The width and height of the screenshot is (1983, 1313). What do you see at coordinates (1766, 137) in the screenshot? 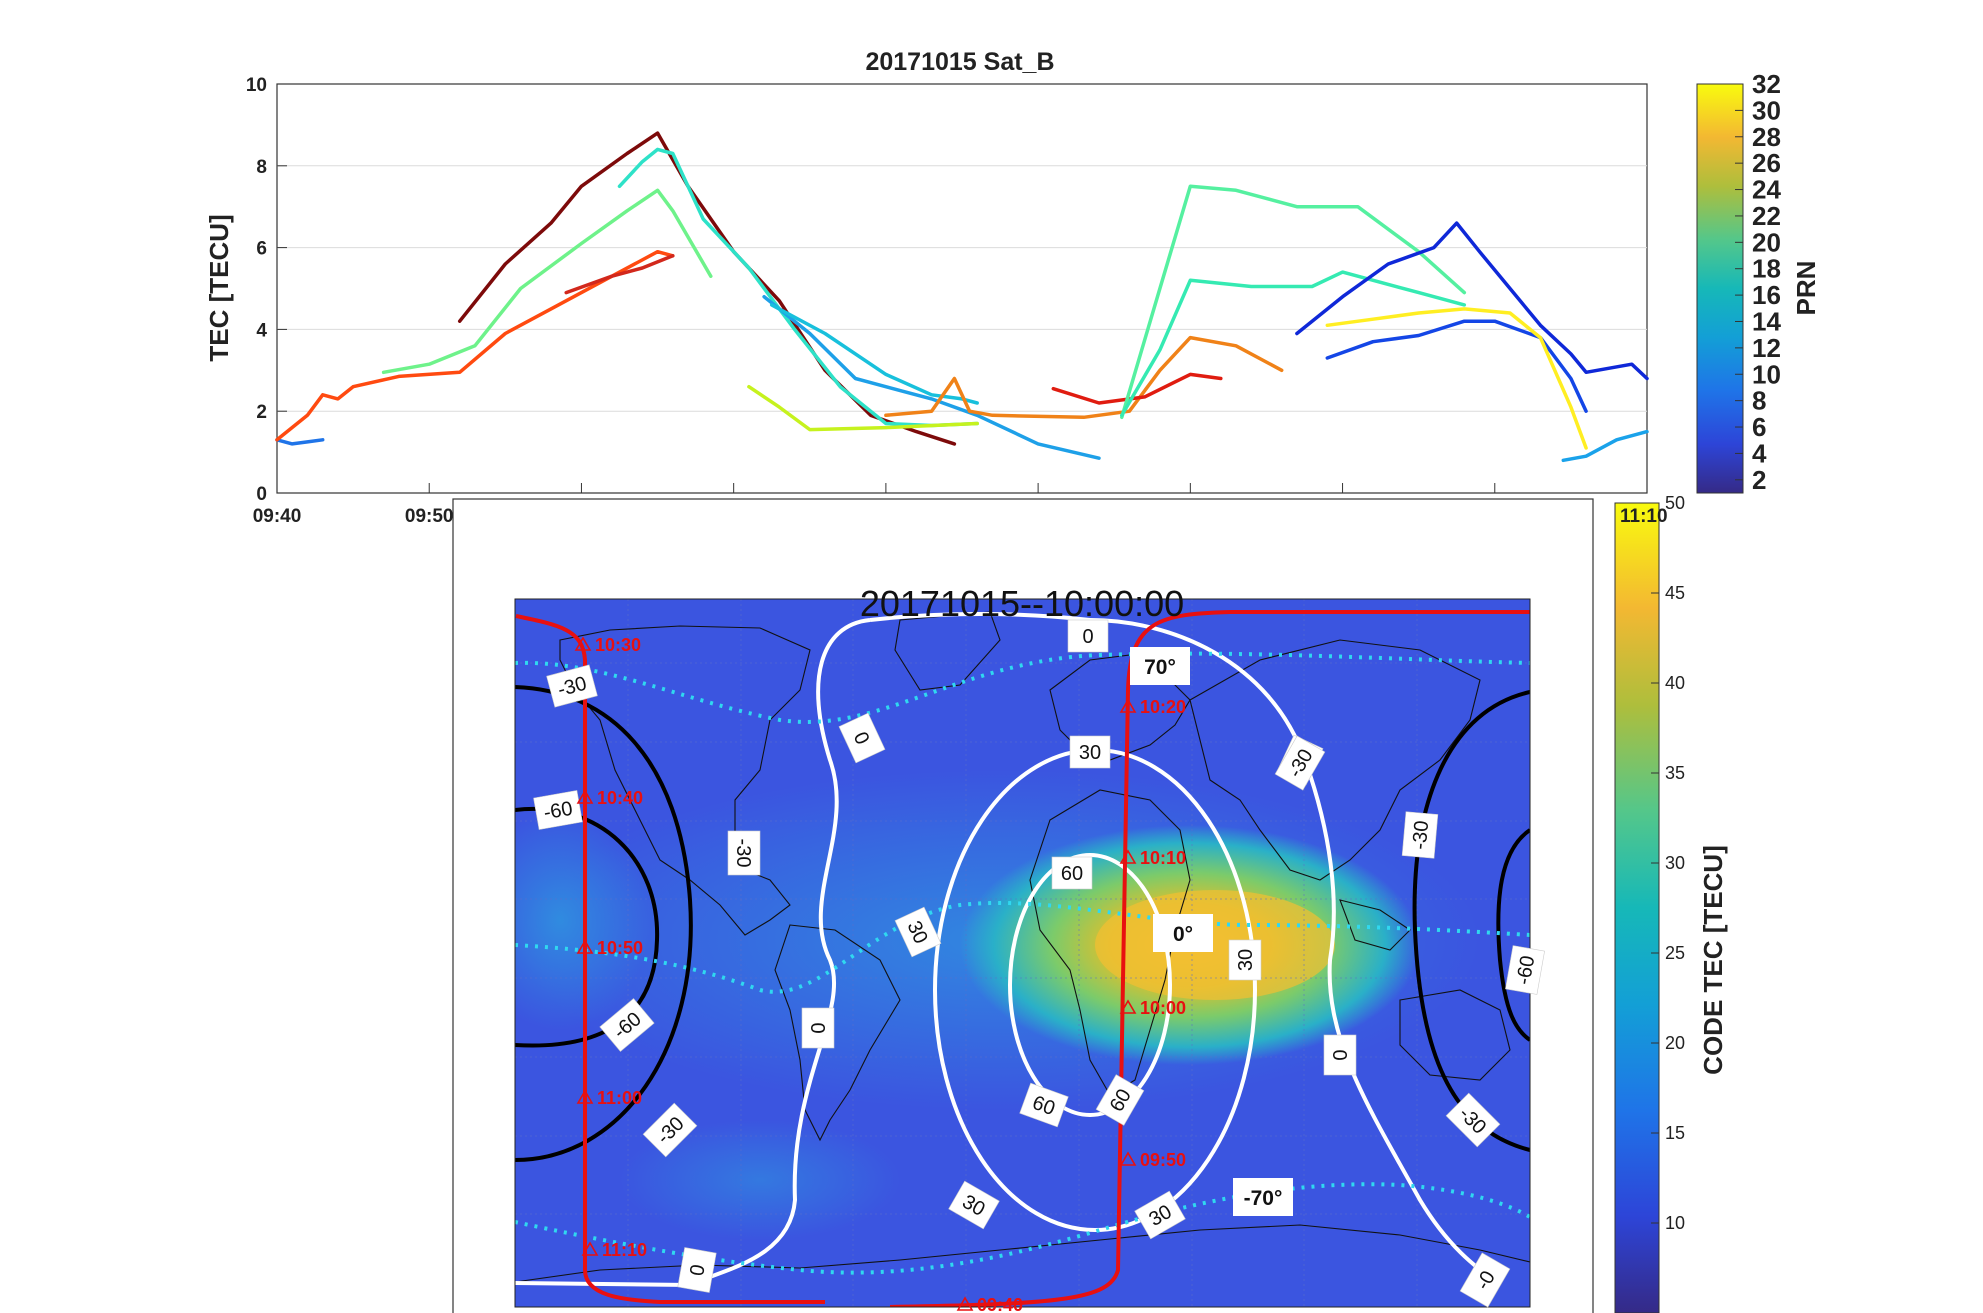
I see `prn-tick-label: 28` at bounding box center [1766, 137].